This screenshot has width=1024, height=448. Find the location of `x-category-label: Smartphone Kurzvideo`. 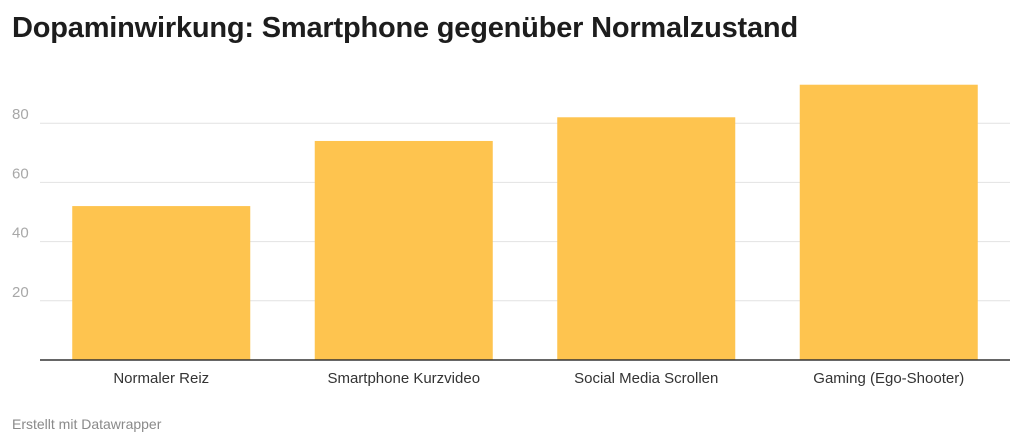

x-category-label: Smartphone Kurzvideo is located at coordinates (403, 378).